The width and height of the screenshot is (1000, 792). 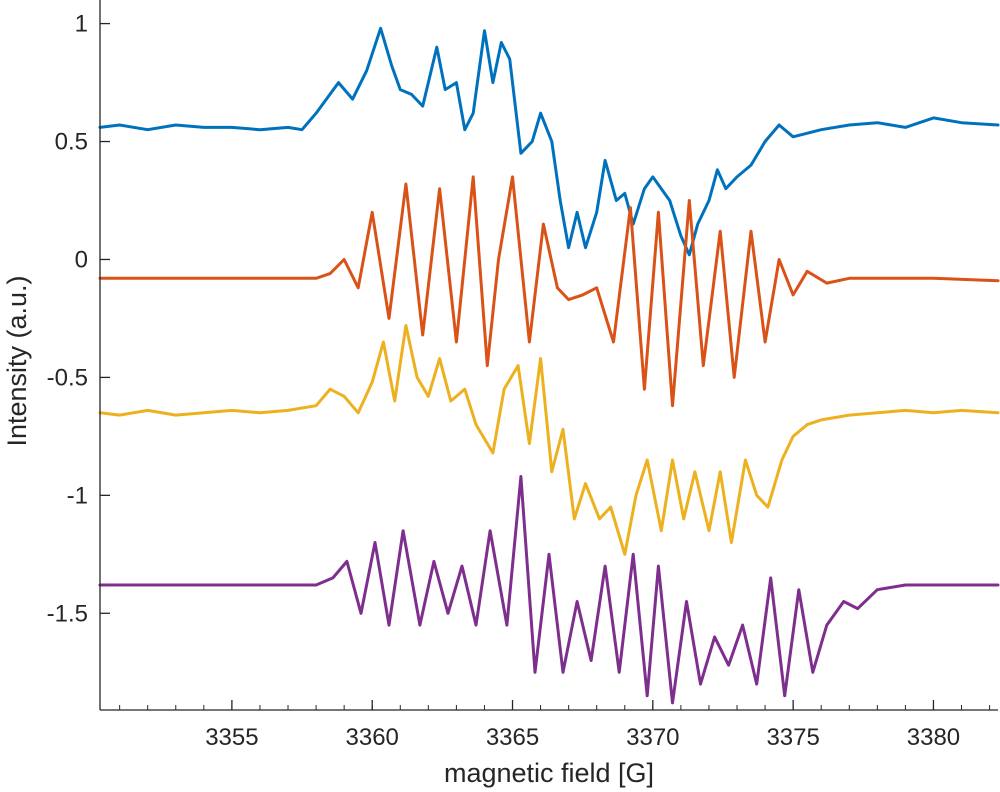 What do you see at coordinates (652, 737) in the screenshot?
I see `x-tick-label: 3370` at bounding box center [652, 737].